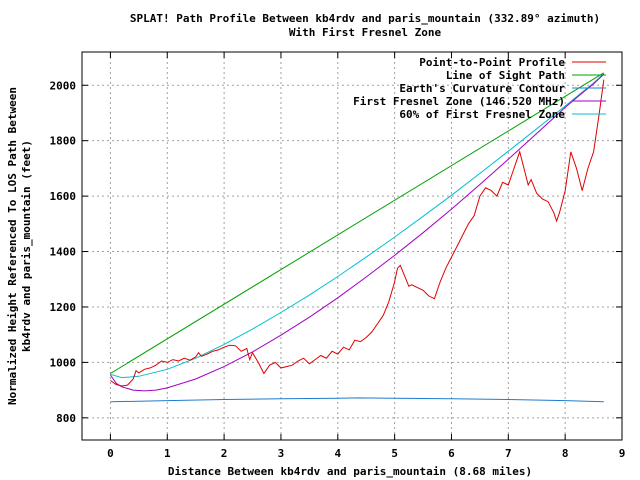  I want to click on y-tick-label: 1600, so click(63, 196).